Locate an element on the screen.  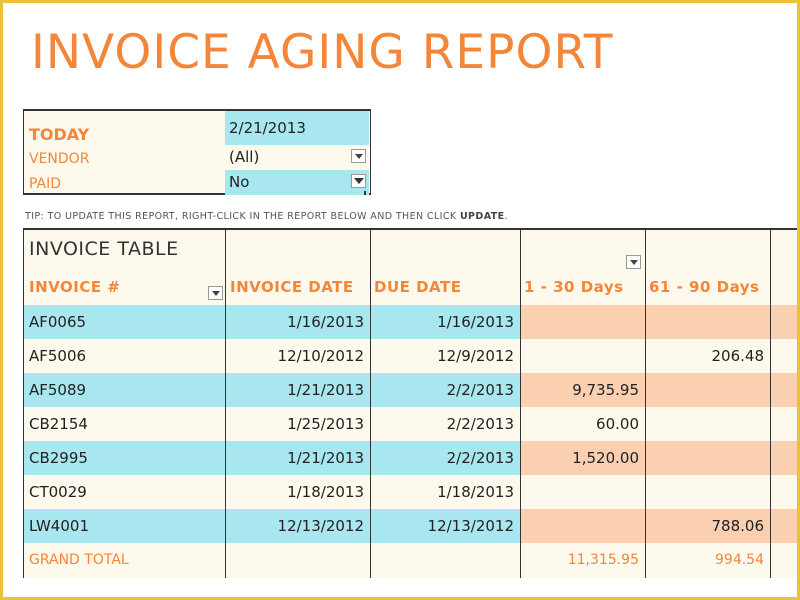
cell-due-date: 1/16/2013 is located at coordinates (445, 322).